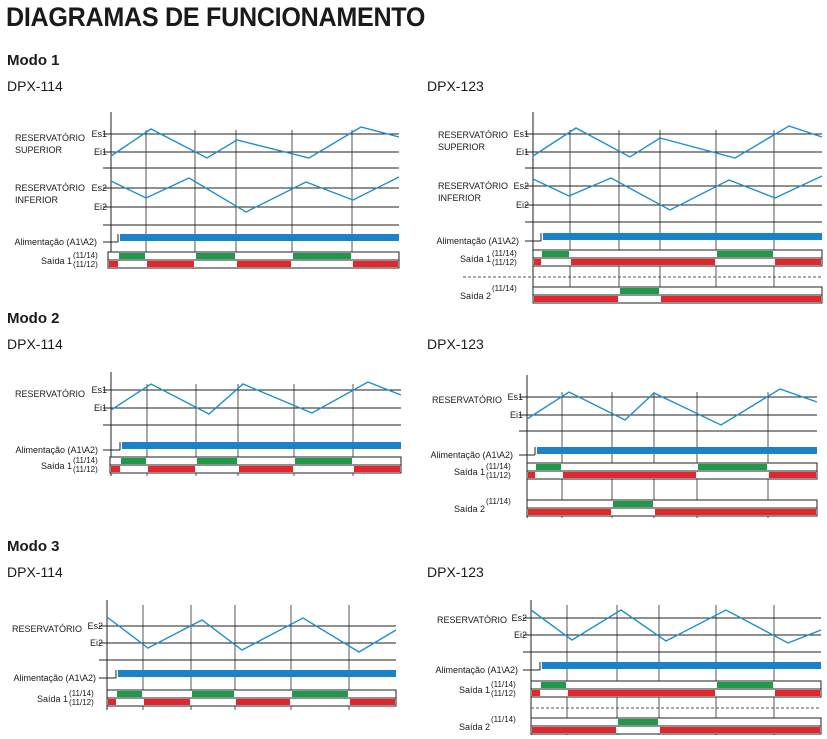 This screenshot has height=739, width=827. I want to click on mode-2-dpx-123-relay-1-pre-power, so click(531, 475).